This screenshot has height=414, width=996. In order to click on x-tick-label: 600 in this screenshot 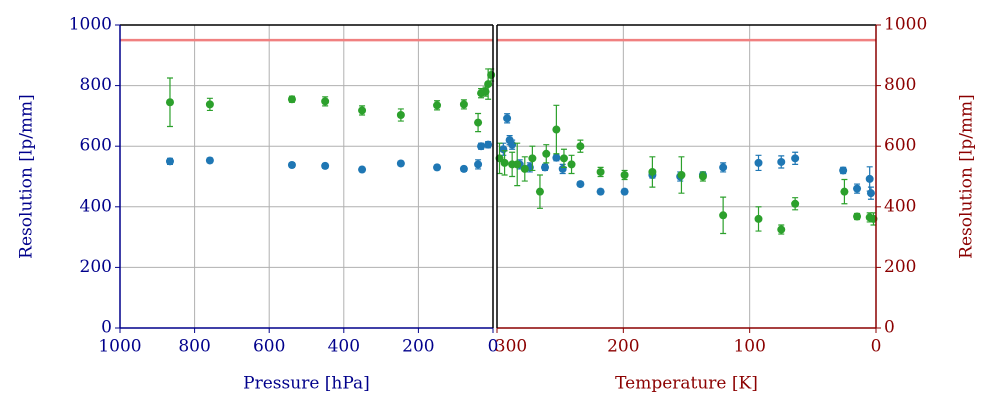, I will do `click(269, 347)`.